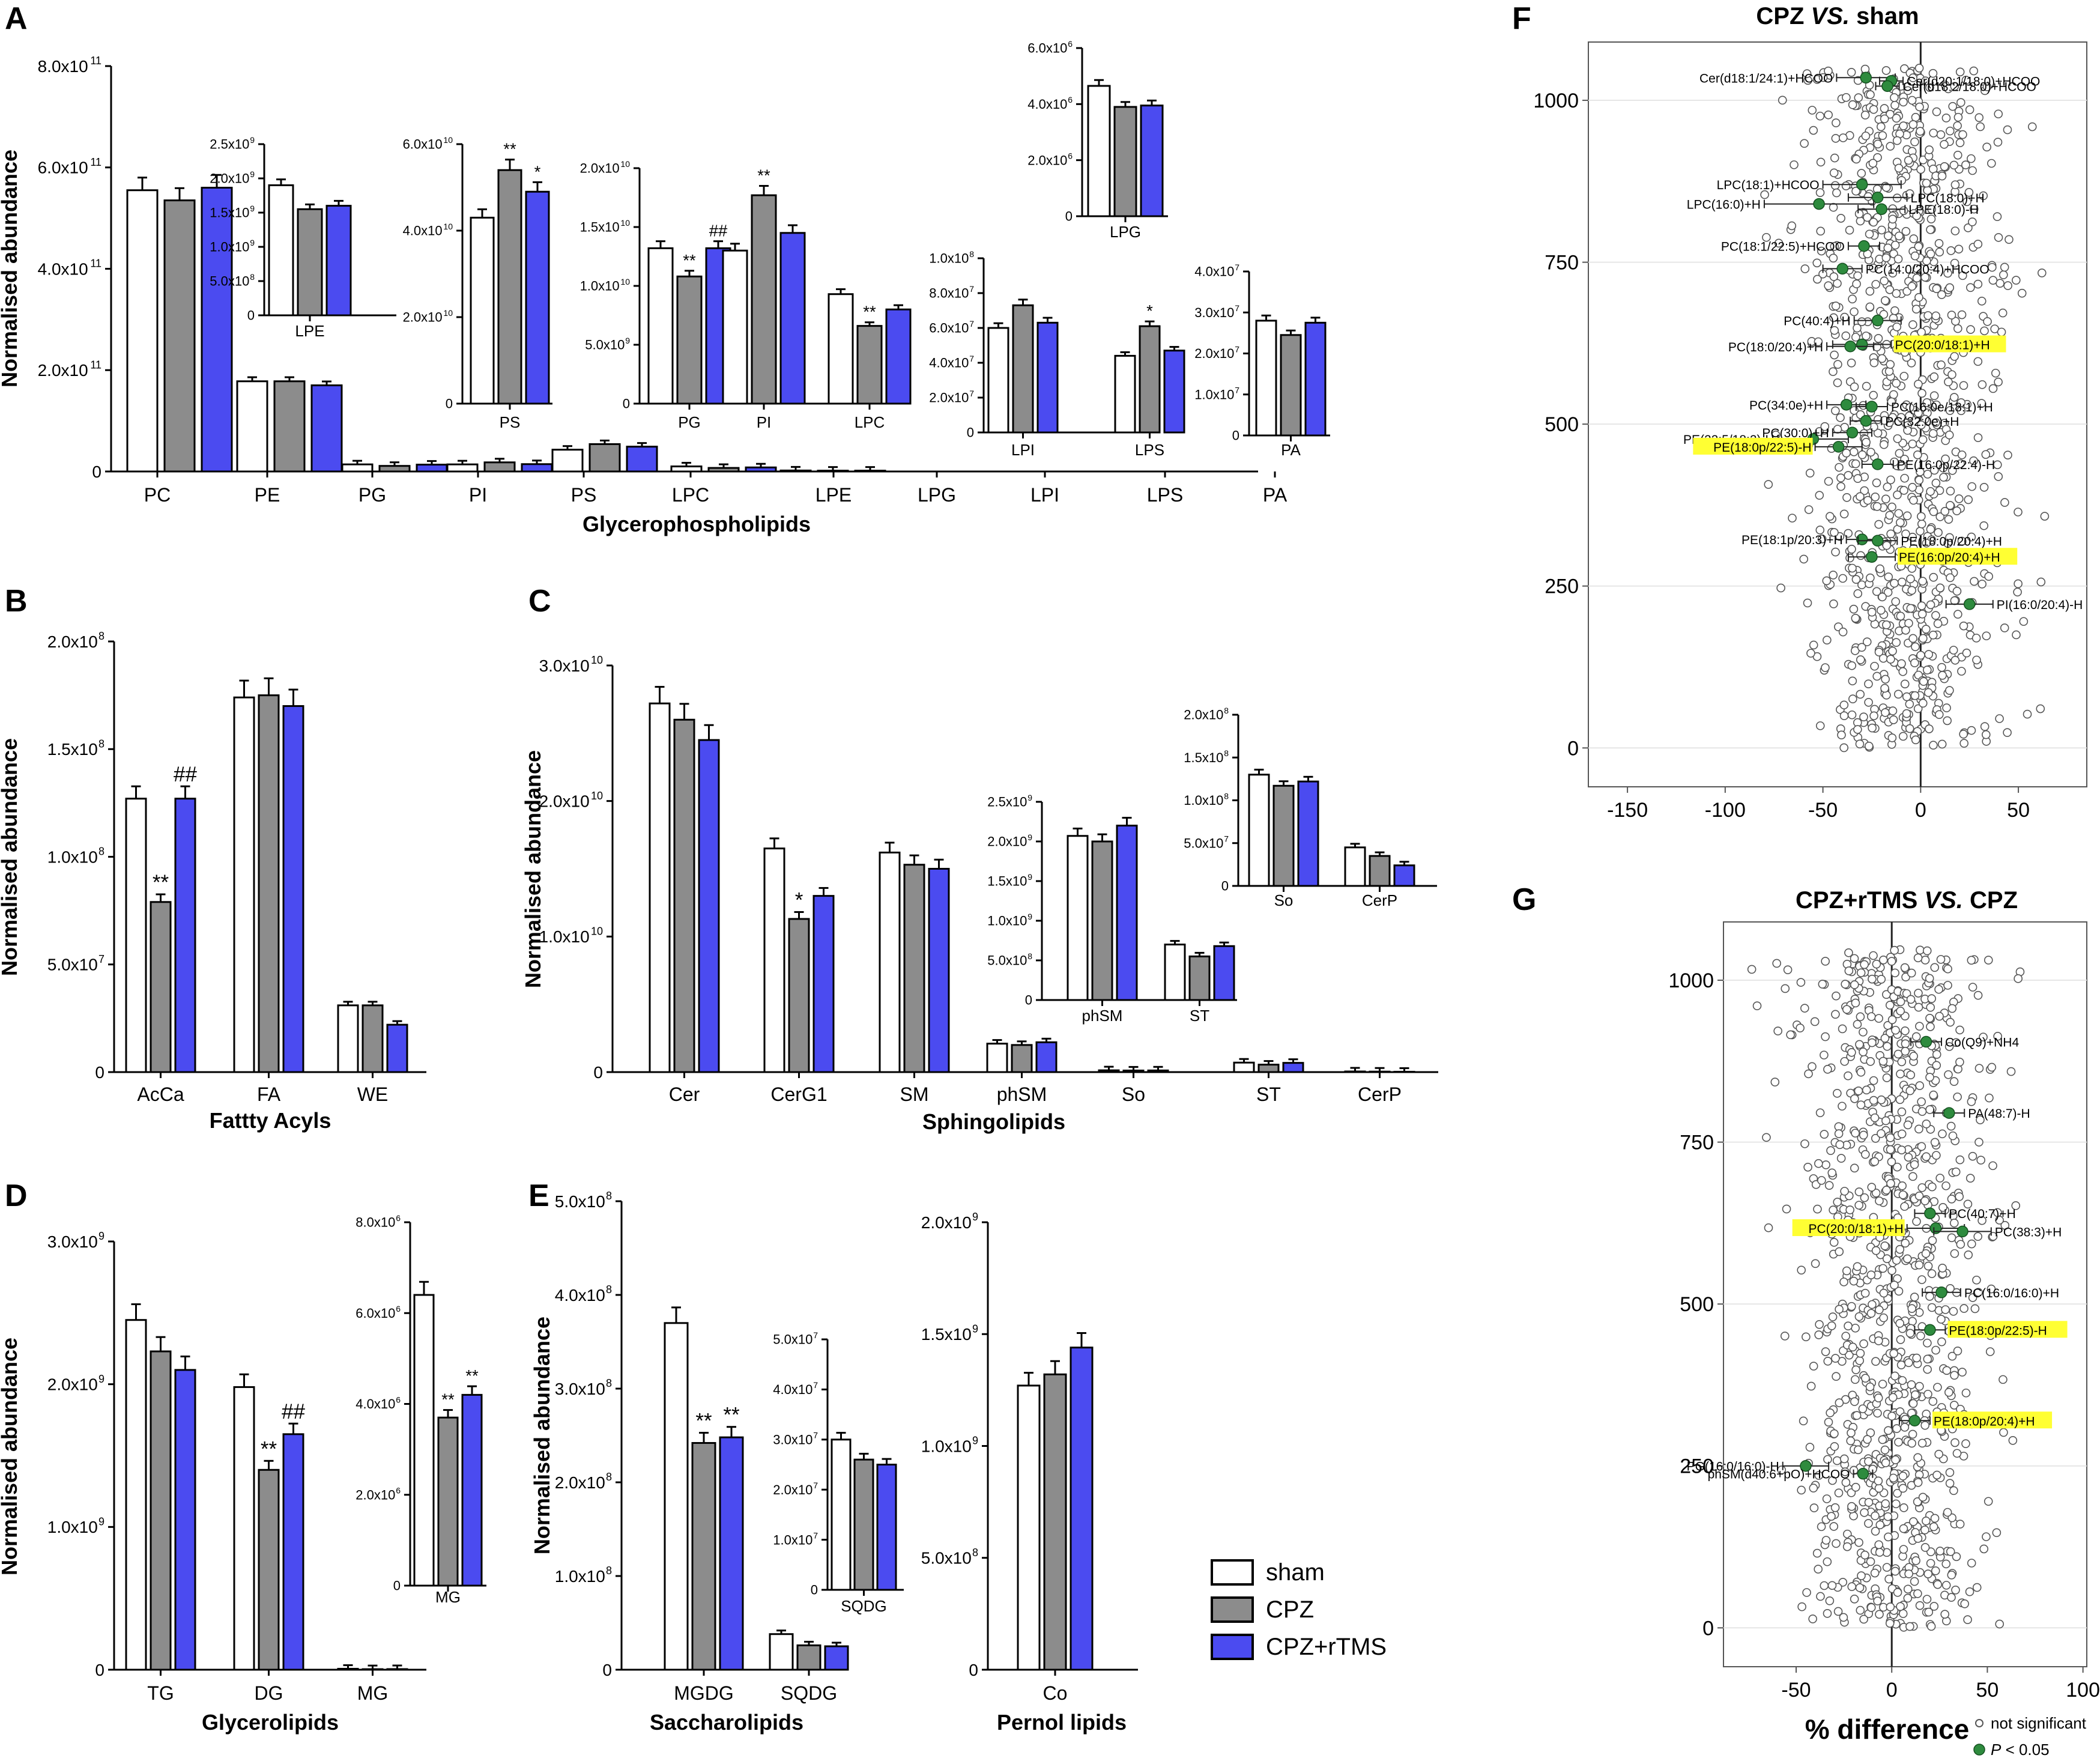 This screenshot has height=1764, width=2100. What do you see at coordinates (971, 393) in the screenshot?
I see `y-tick-exponent: 7` at bounding box center [971, 393].